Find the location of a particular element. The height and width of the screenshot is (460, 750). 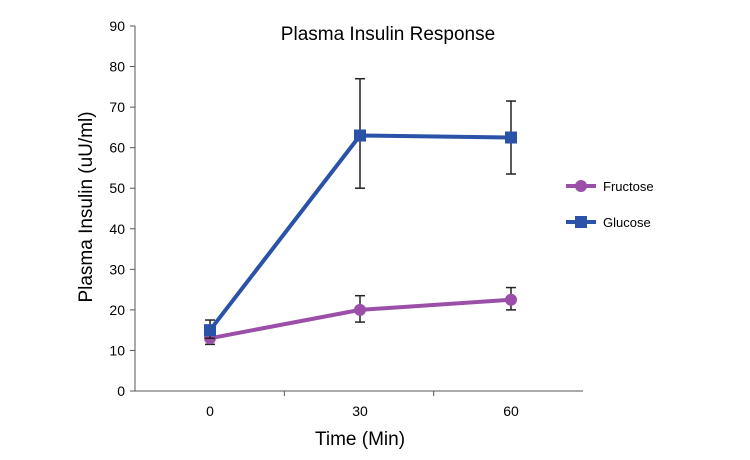

legend-label: Glucose is located at coordinates (627, 222).